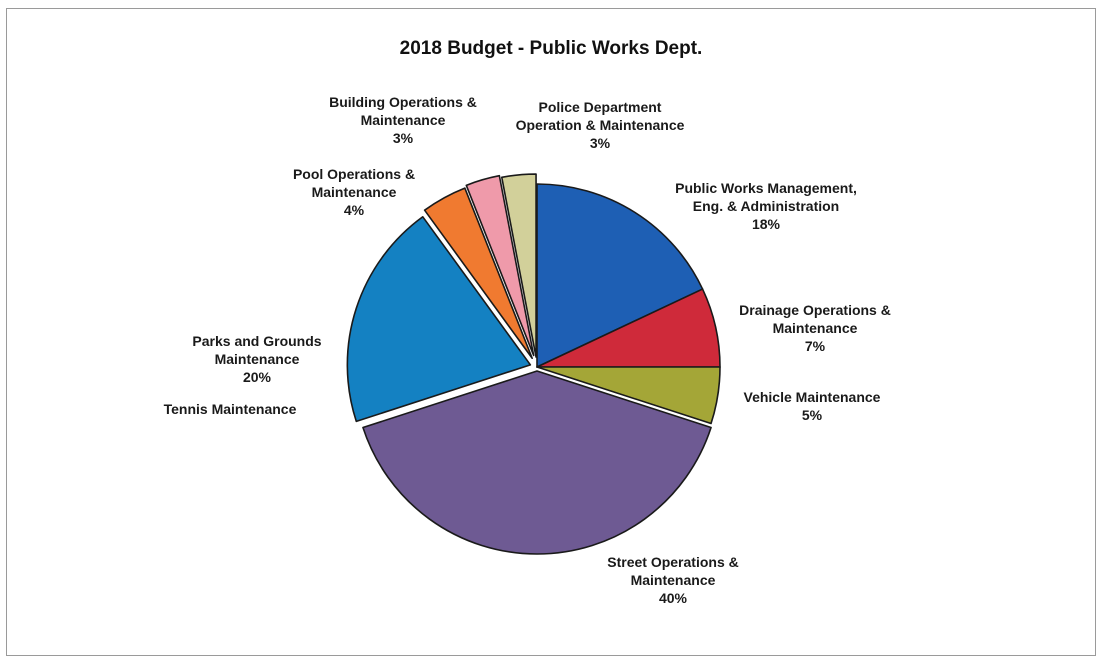 The image size is (1102, 658). I want to click on slice-label: Vehicle Maintenance 5%, so click(812, 406).